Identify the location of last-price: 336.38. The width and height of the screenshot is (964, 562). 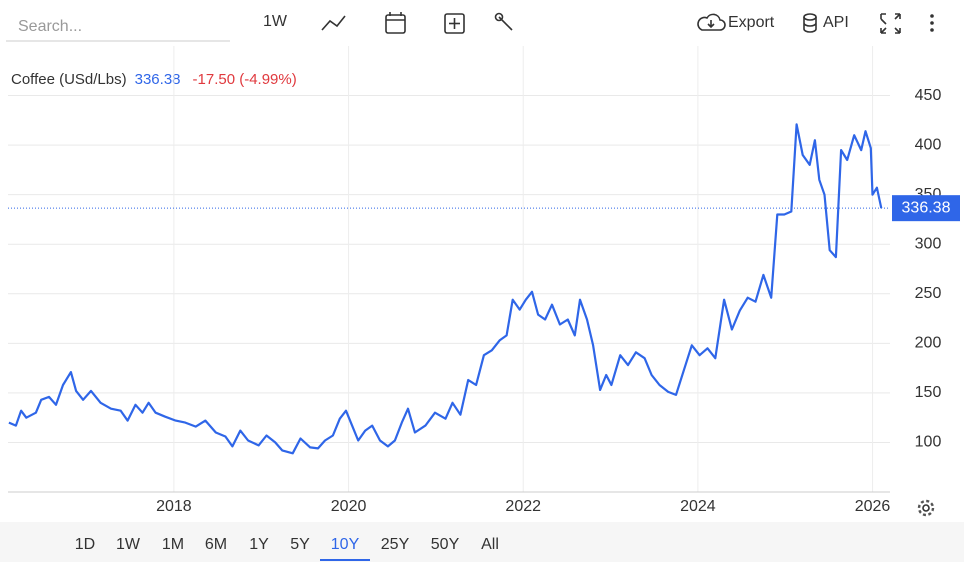
(158, 79).